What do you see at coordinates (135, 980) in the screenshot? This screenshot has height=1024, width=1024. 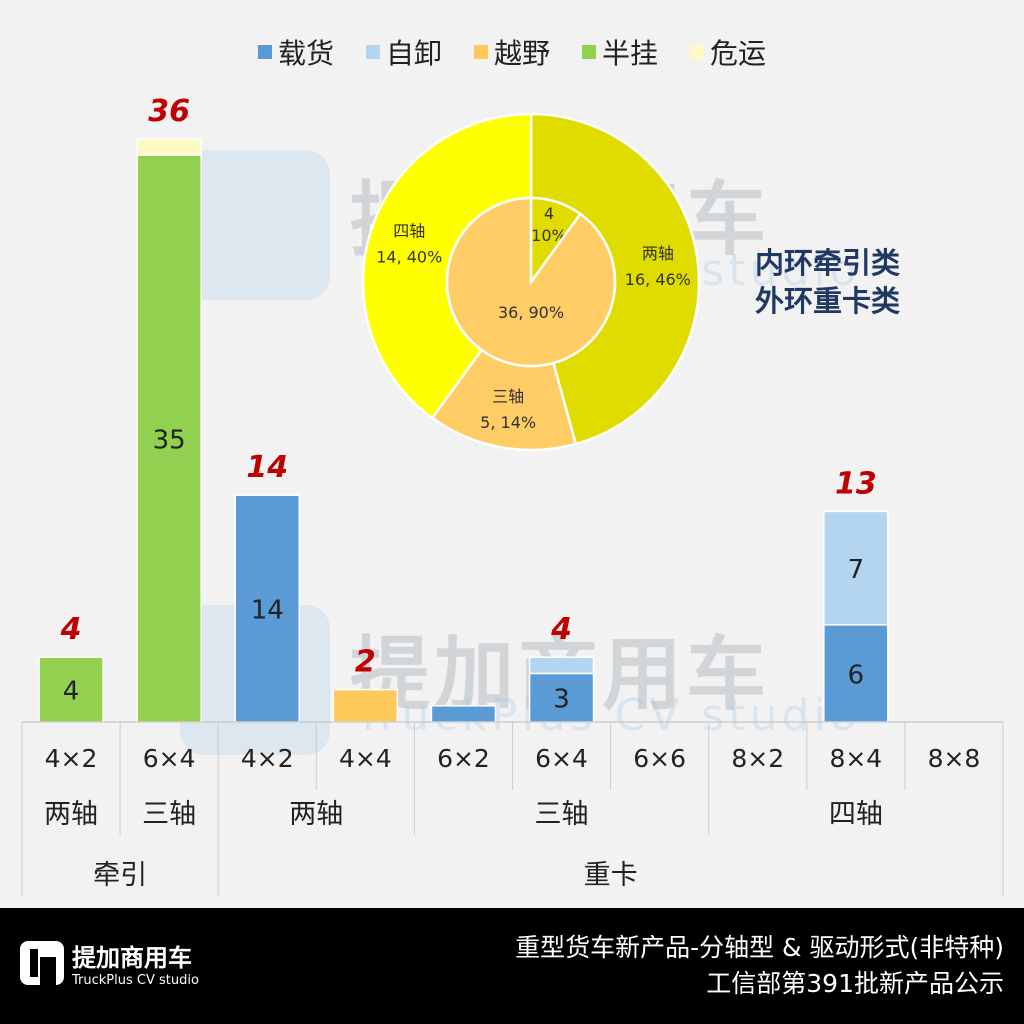 I see `logo-en: TruckPlus CV studio` at bounding box center [135, 980].